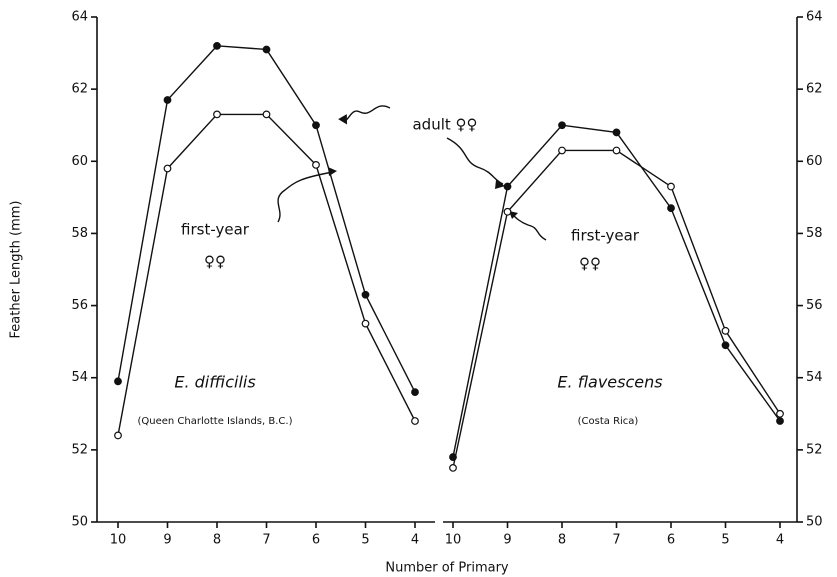 This screenshot has height=577, width=837. What do you see at coordinates (215, 421) in the screenshot?
I see `annotation: (Queen Charlotte Islands, B.C.)` at bounding box center [215, 421].